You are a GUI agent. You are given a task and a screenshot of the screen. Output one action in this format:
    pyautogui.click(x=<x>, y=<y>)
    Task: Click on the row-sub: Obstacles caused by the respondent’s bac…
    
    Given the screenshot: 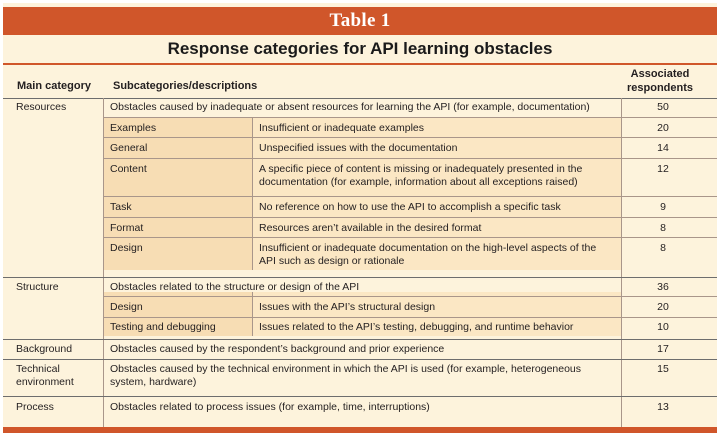 What is the action you would take?
    pyautogui.click(x=277, y=349)
    